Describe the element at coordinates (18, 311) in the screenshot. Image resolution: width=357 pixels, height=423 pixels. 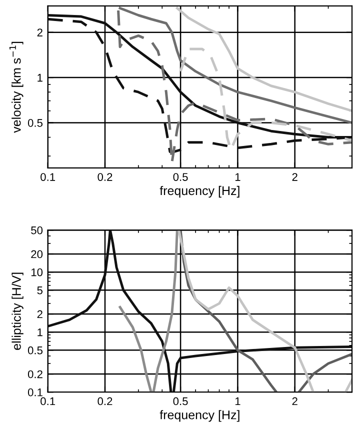
I see `y-axis-title: ellipticity [H/V]` at that location.